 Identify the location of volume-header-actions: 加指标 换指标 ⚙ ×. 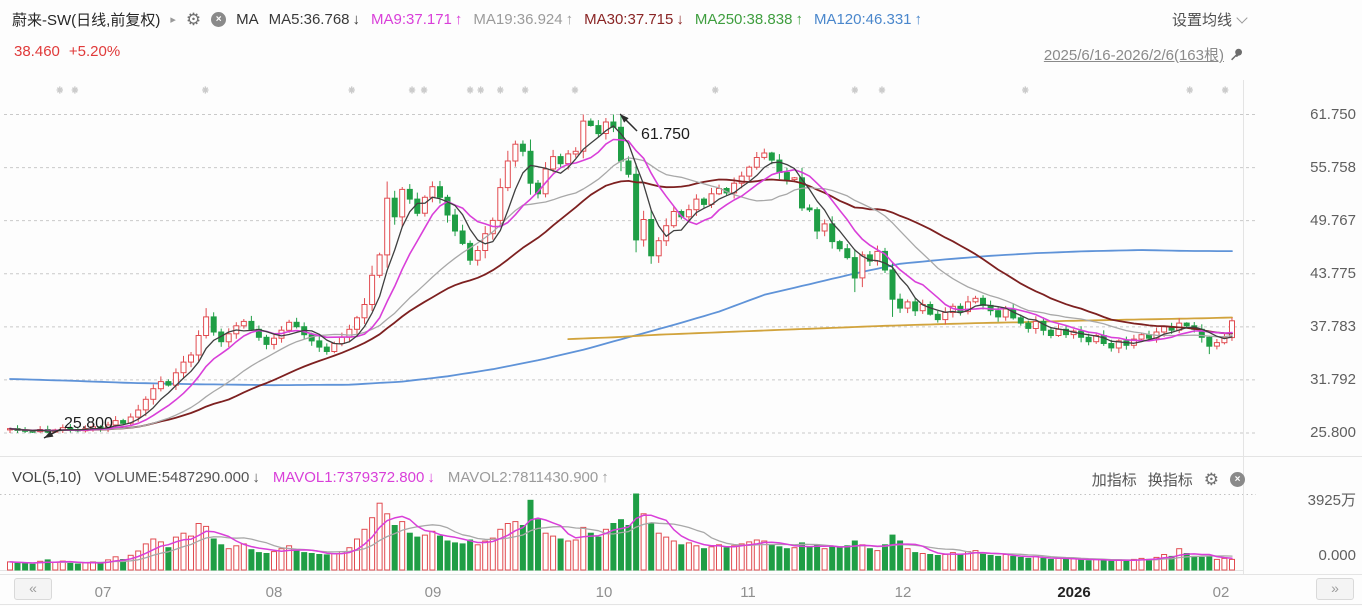
(1168, 479).